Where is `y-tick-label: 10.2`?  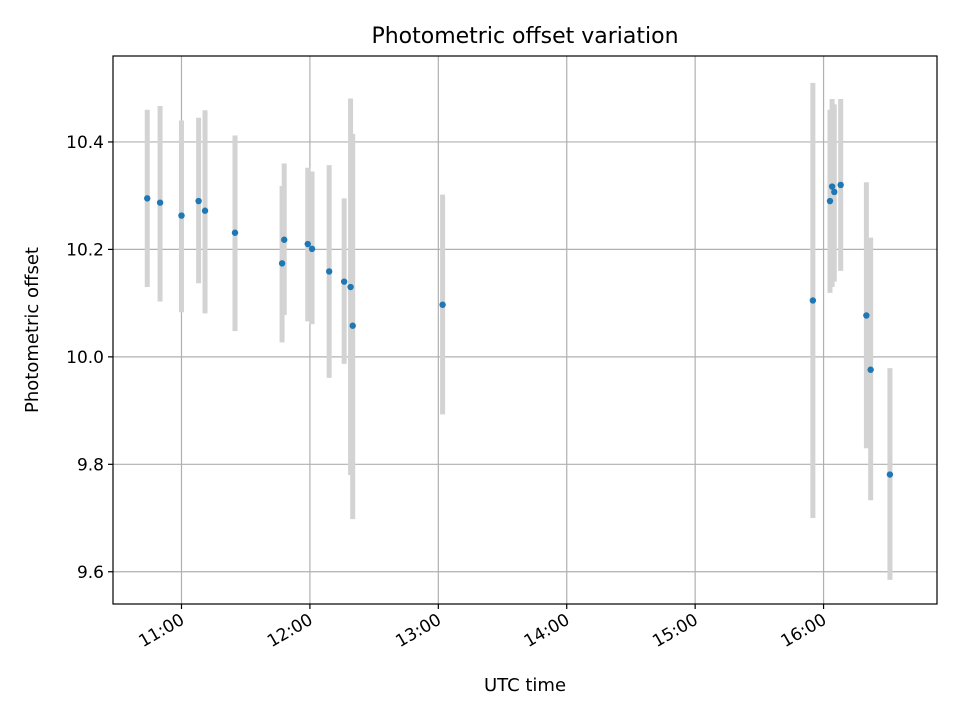 y-tick-label: 10.2 is located at coordinates (85, 250).